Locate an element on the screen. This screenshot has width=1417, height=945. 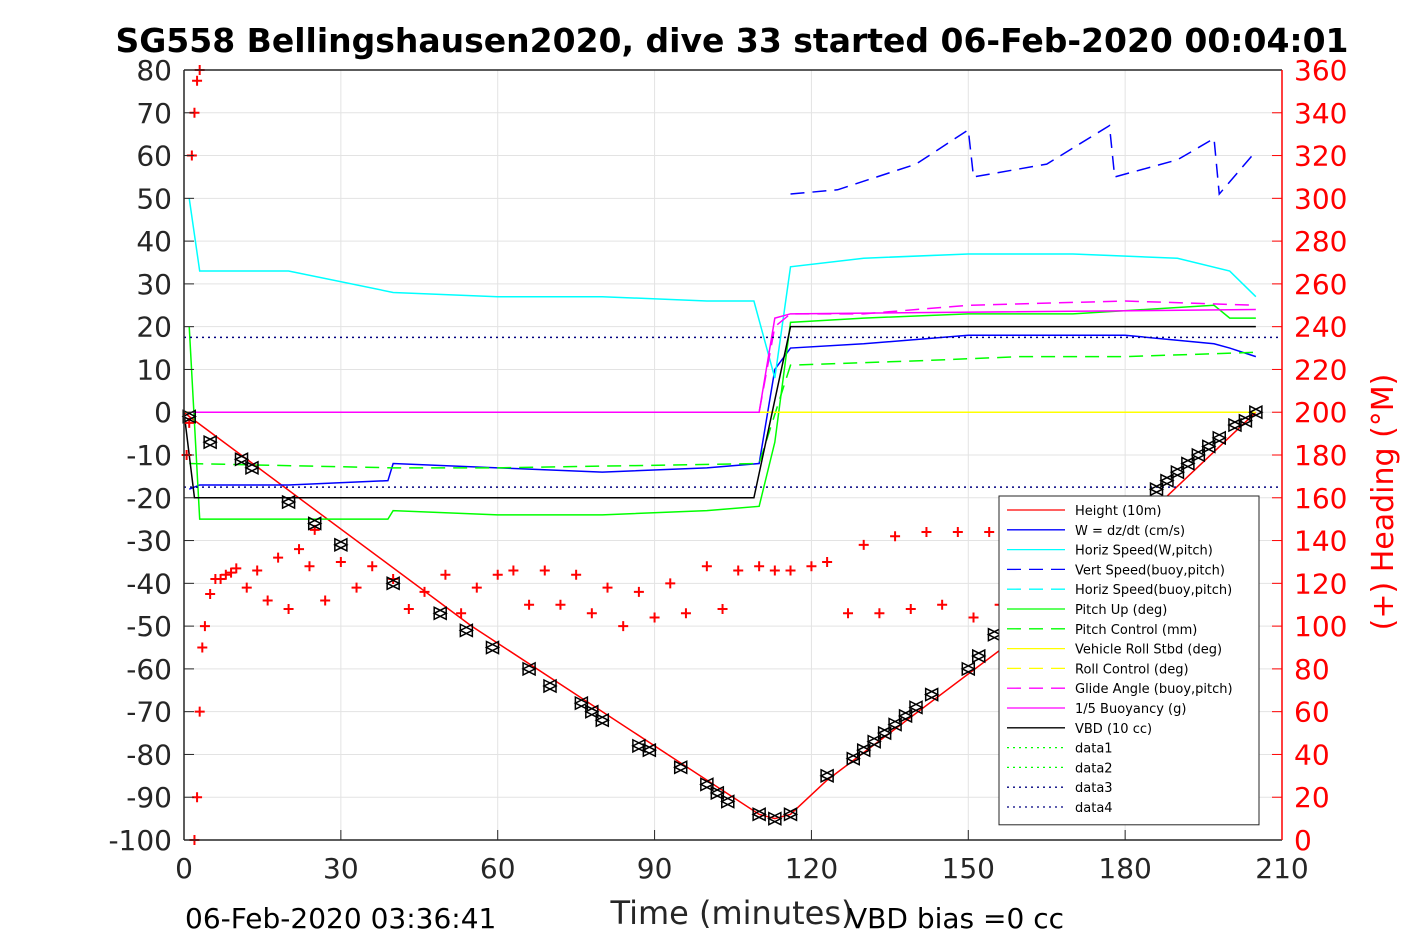
right-tick-label: 40 is located at coordinates (1312, 754).